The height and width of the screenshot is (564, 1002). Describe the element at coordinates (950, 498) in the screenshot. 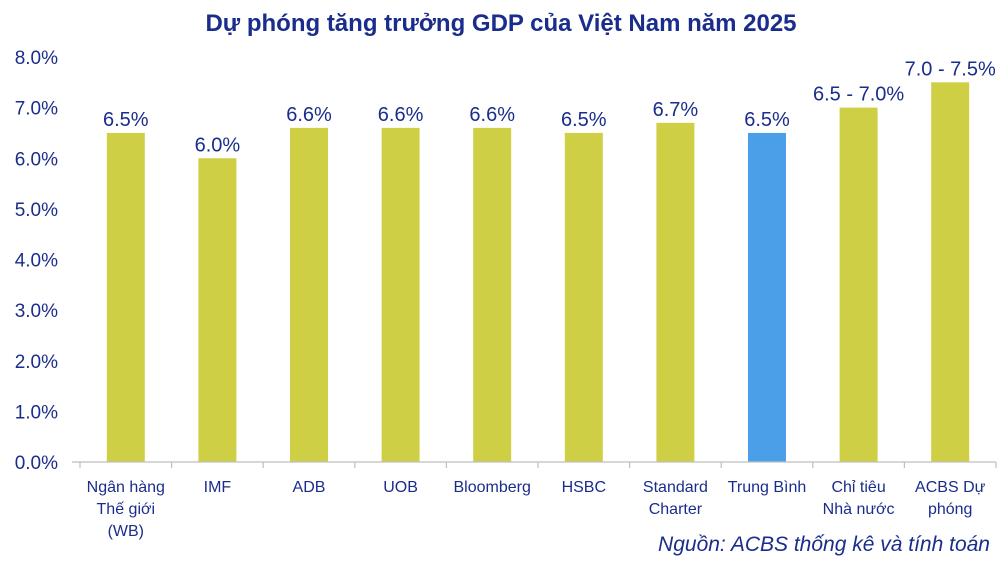

I see `category-label: ACBS Dự phóng` at that location.